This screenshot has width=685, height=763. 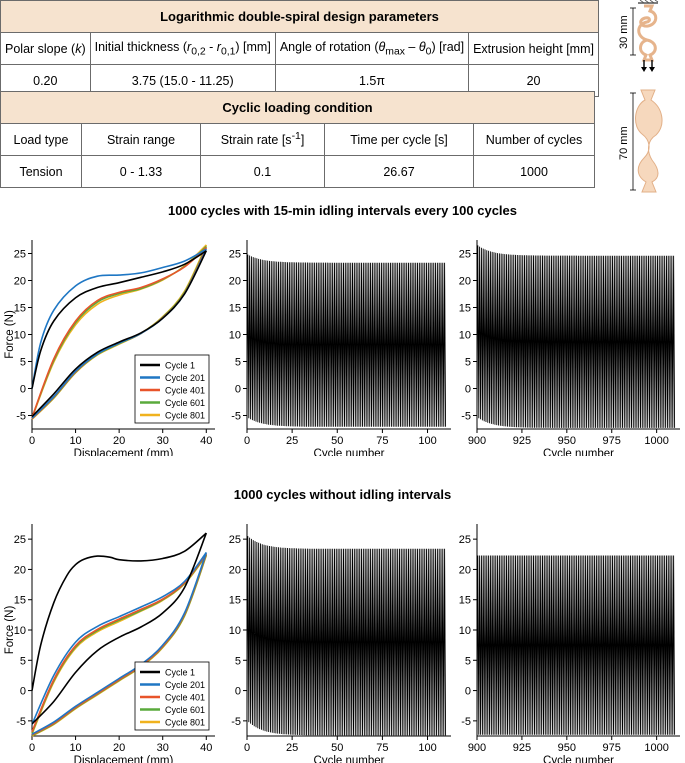 I want to click on x-tick-label: 100, so click(x=427, y=441).